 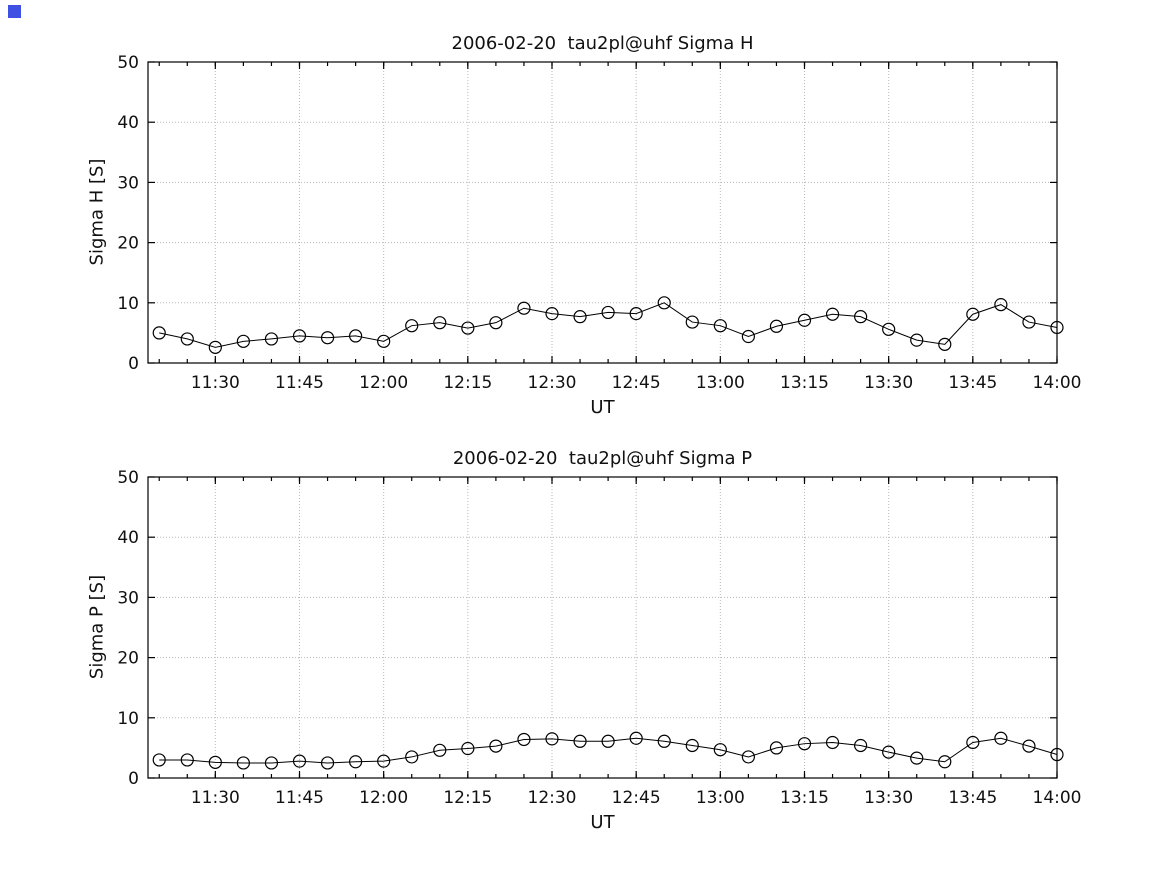 I want to click on y-axis-label-sigma-h: Sigma H [S], so click(x=97, y=212).